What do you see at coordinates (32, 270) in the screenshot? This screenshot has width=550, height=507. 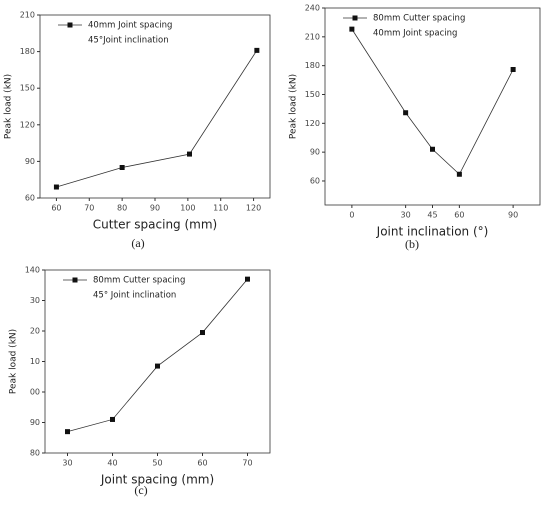 I see `y-tick-label: 140` at bounding box center [32, 270].